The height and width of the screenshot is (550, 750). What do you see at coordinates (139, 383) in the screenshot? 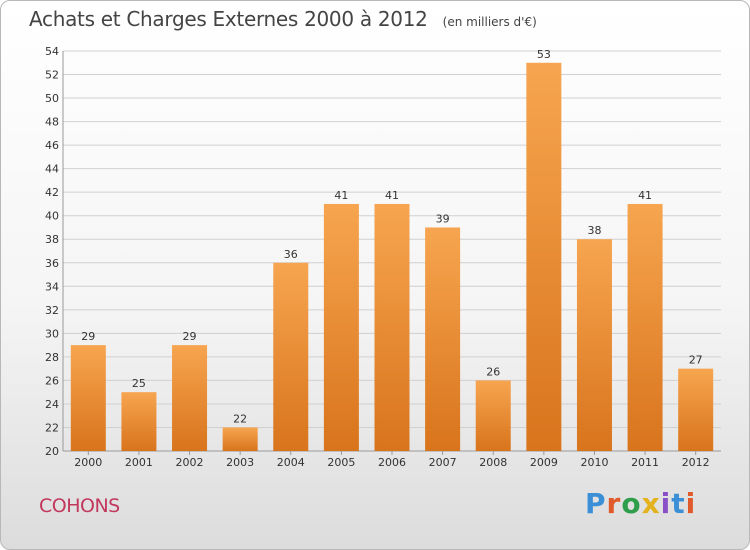
I see `bar-value-label: 25` at bounding box center [139, 383].